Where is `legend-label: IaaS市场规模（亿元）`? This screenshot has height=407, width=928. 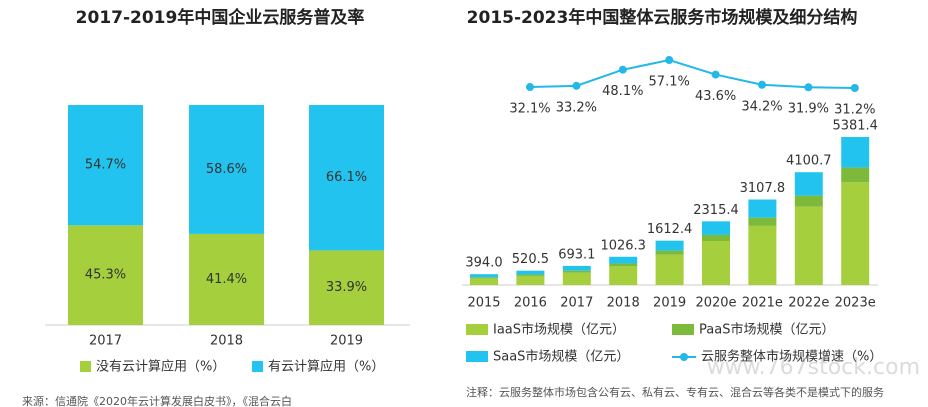 legend-label: IaaS市场规模（亿元） is located at coordinates (559, 330).